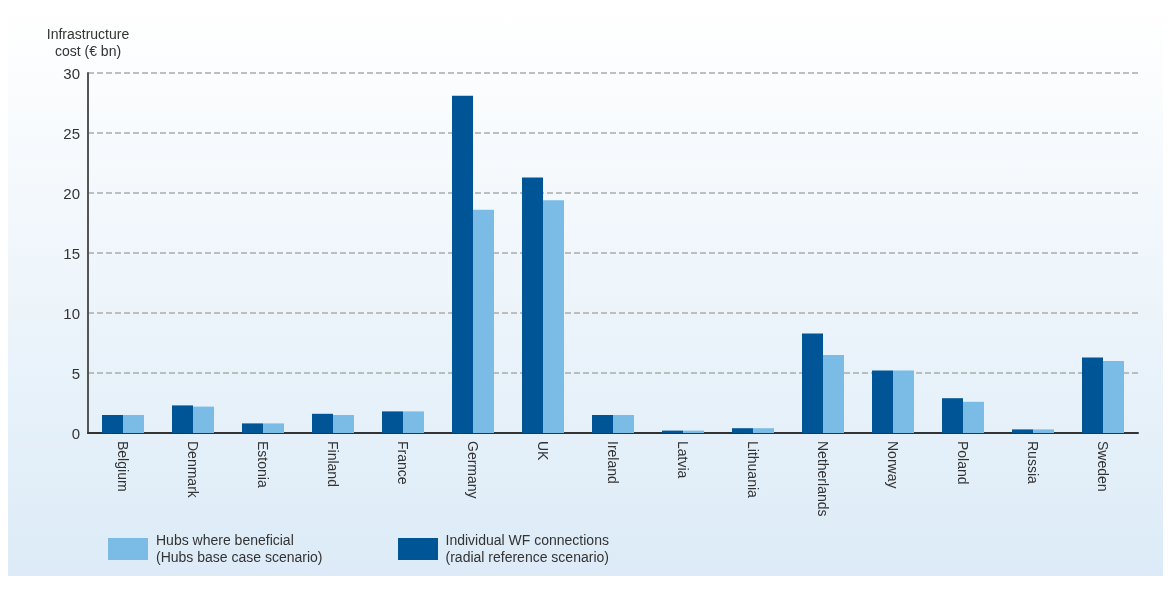 This screenshot has height=592, width=1171. What do you see at coordinates (963, 463) in the screenshot?
I see `x-tick-label: Poland` at bounding box center [963, 463].